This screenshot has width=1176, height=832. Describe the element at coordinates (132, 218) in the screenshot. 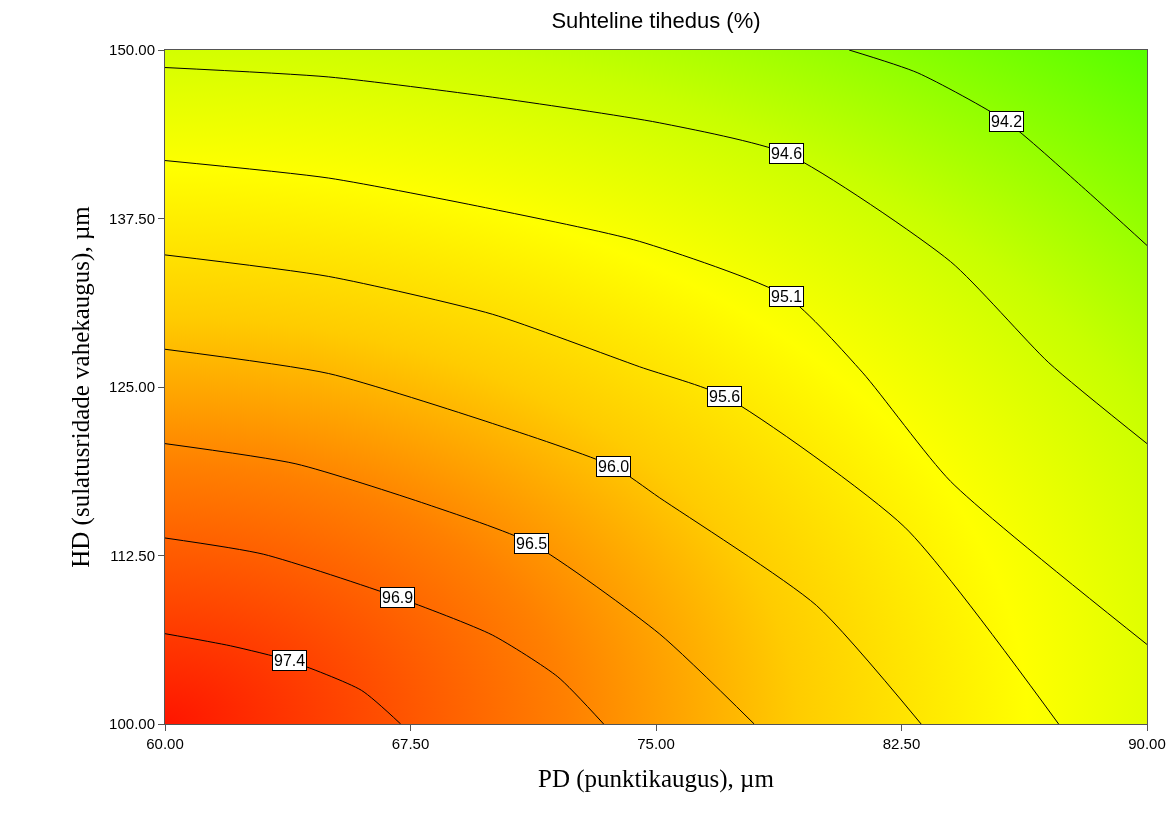

I see `y-tick-label: 137.50` at that location.